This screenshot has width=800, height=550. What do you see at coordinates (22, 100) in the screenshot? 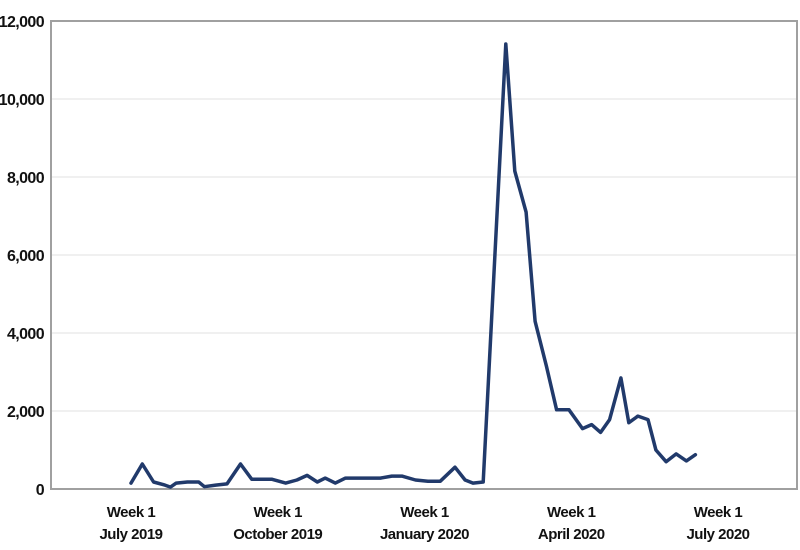
I see `y-tick-label: 10,000` at bounding box center [22, 100].